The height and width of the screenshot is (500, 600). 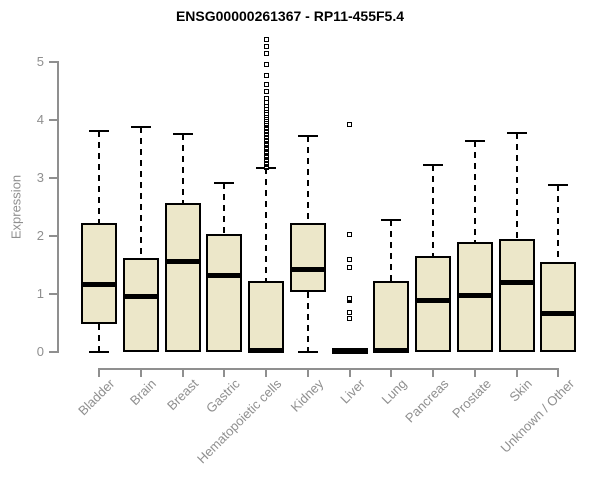 I want to click on x-axis-category-label: Lung, so click(x=394, y=392).